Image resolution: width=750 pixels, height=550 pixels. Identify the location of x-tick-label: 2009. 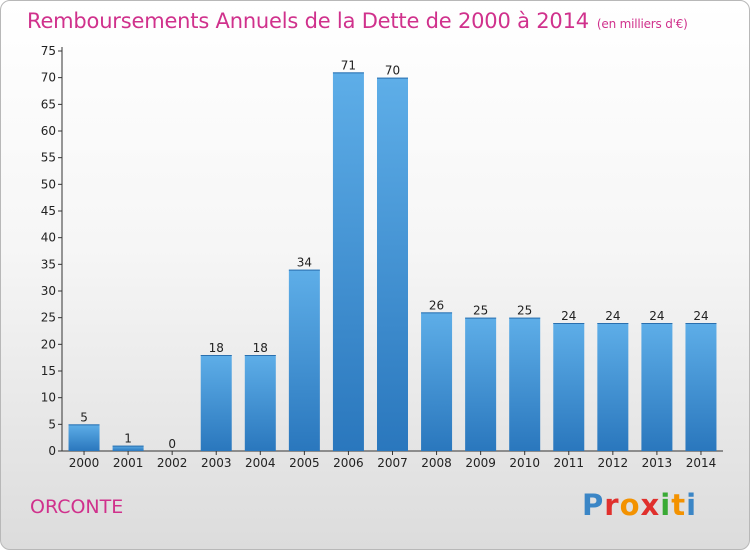
(480, 463).